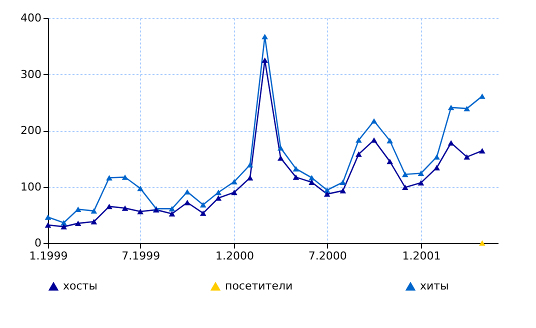 The height and width of the screenshot is (328, 536). Describe the element at coordinates (327, 256) in the screenshot. I see `x-tick-label: 7.2000` at that location.